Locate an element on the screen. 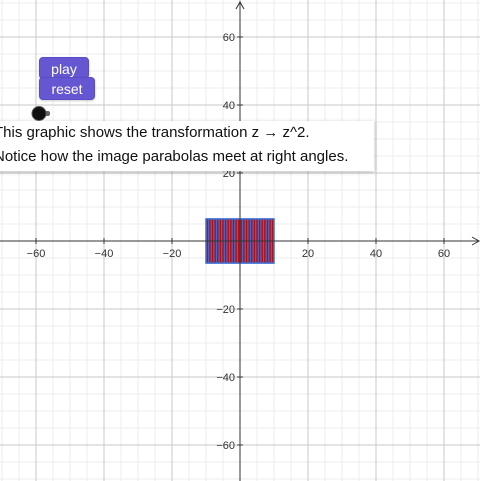 This screenshot has width=480, height=481. slider-handle-icon is located at coordinates (42, 114).